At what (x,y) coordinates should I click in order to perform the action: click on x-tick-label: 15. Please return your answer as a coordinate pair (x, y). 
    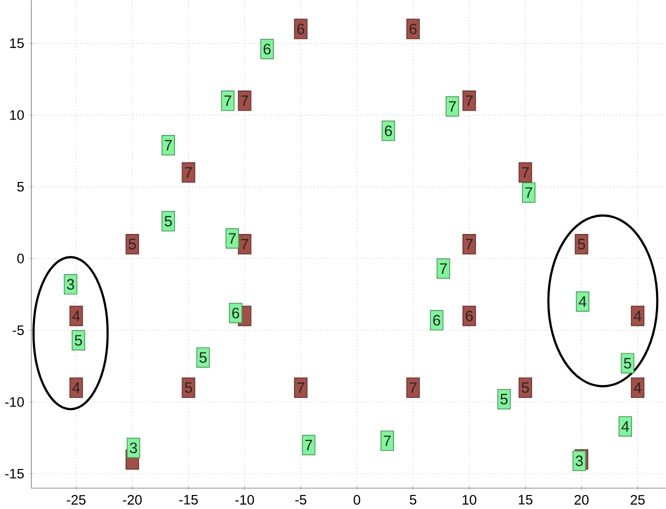
    Looking at the image, I should click on (525, 499).